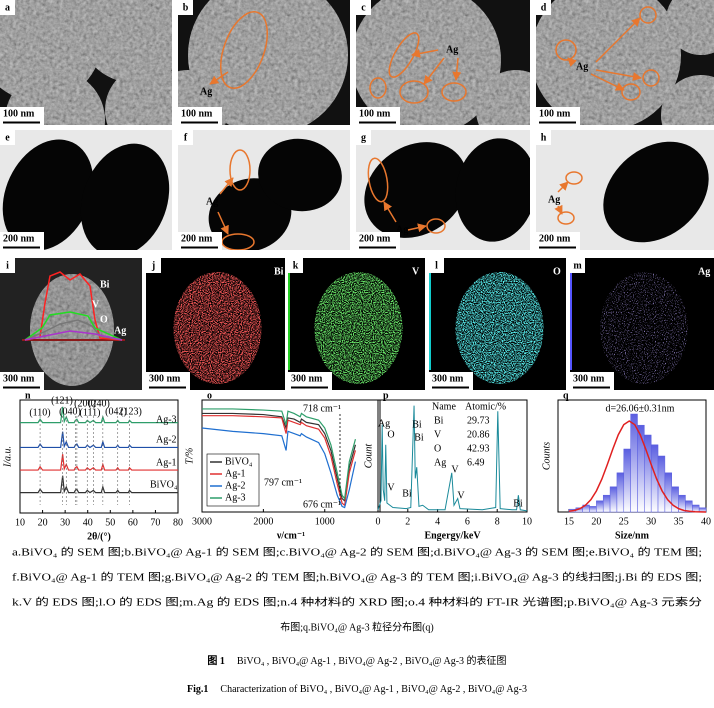  Describe the element at coordinates (85, 403) in the screenshot. I see `annotation: (200)` at that location.